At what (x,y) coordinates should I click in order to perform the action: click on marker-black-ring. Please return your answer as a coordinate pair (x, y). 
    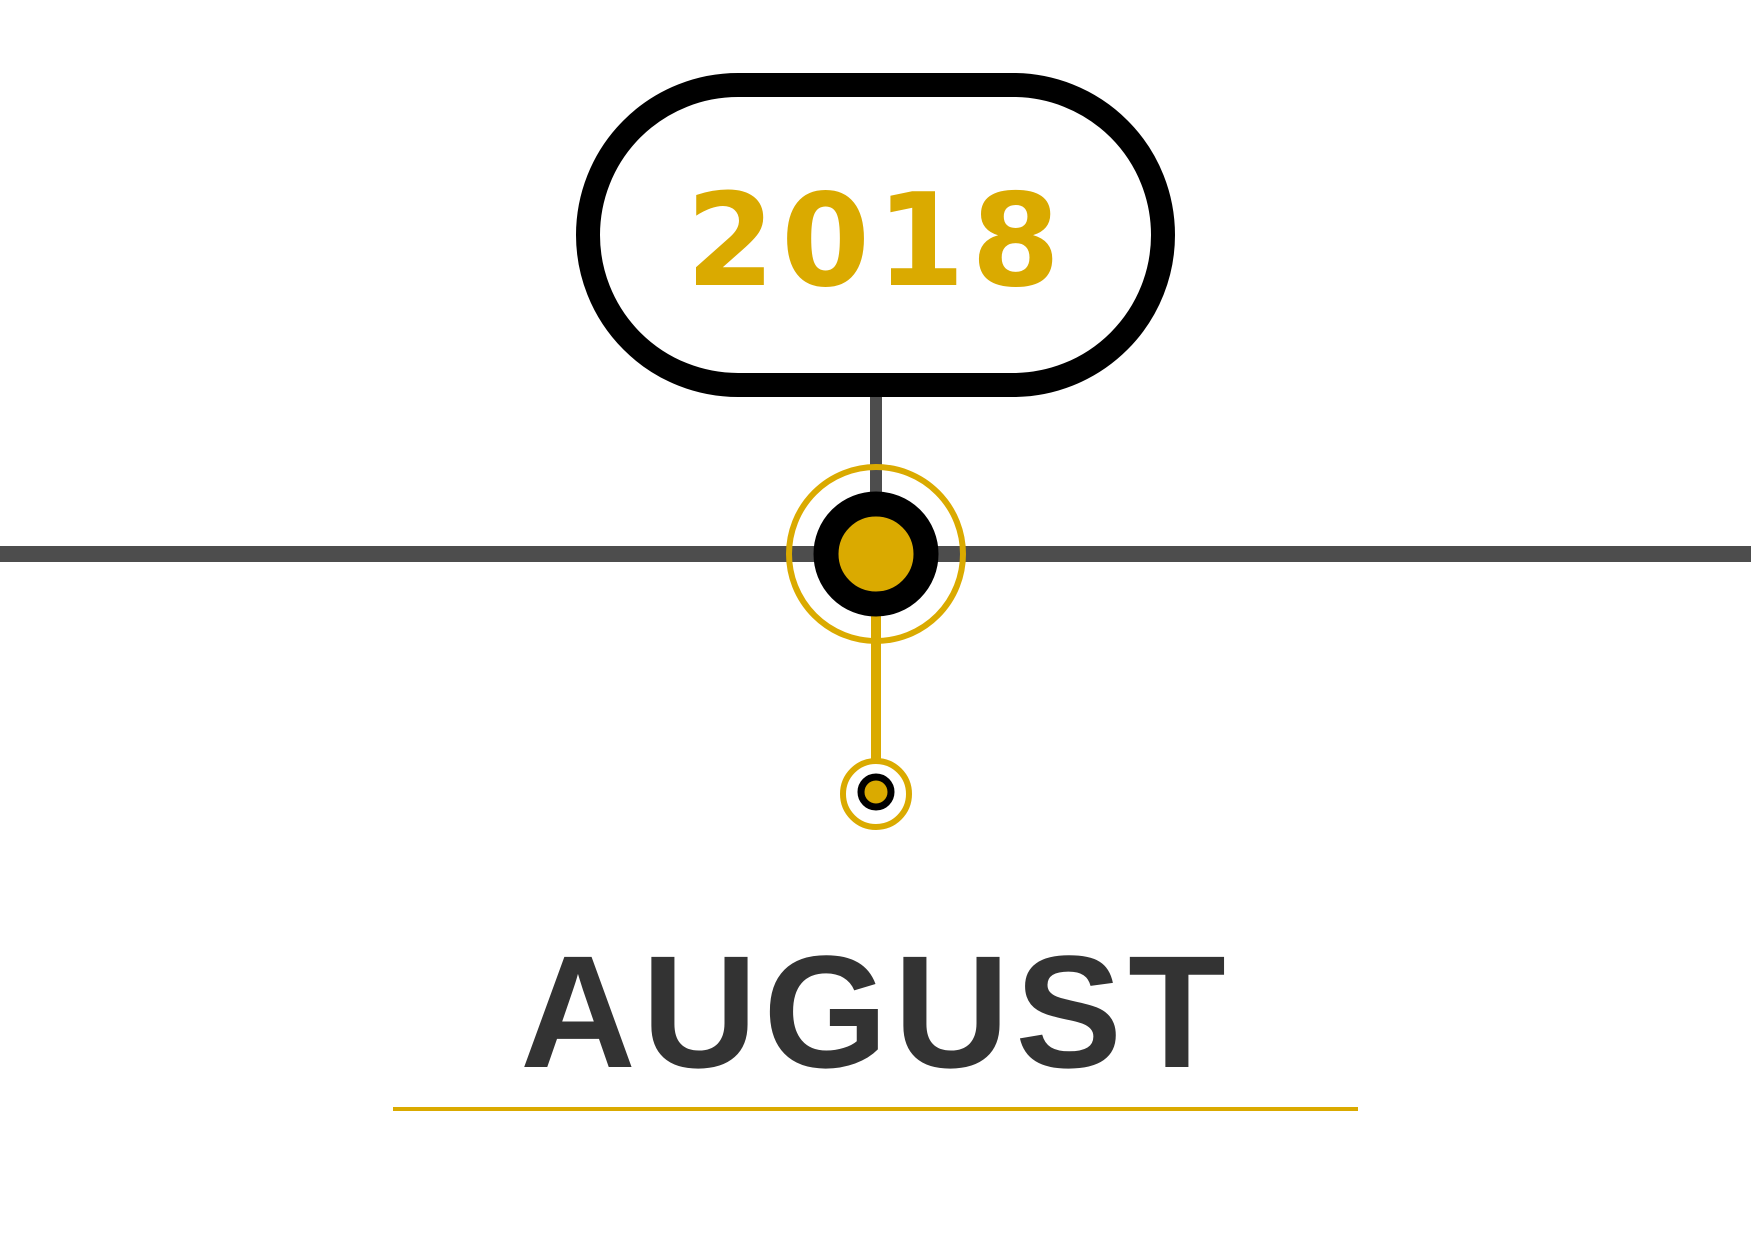
    Looking at the image, I should click on (876, 792).